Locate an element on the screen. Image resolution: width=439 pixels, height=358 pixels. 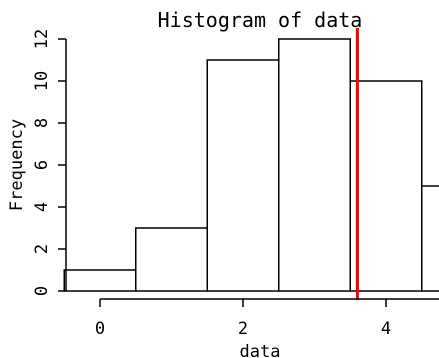
x-tick-label-0: 0 is located at coordinates (100, 329).